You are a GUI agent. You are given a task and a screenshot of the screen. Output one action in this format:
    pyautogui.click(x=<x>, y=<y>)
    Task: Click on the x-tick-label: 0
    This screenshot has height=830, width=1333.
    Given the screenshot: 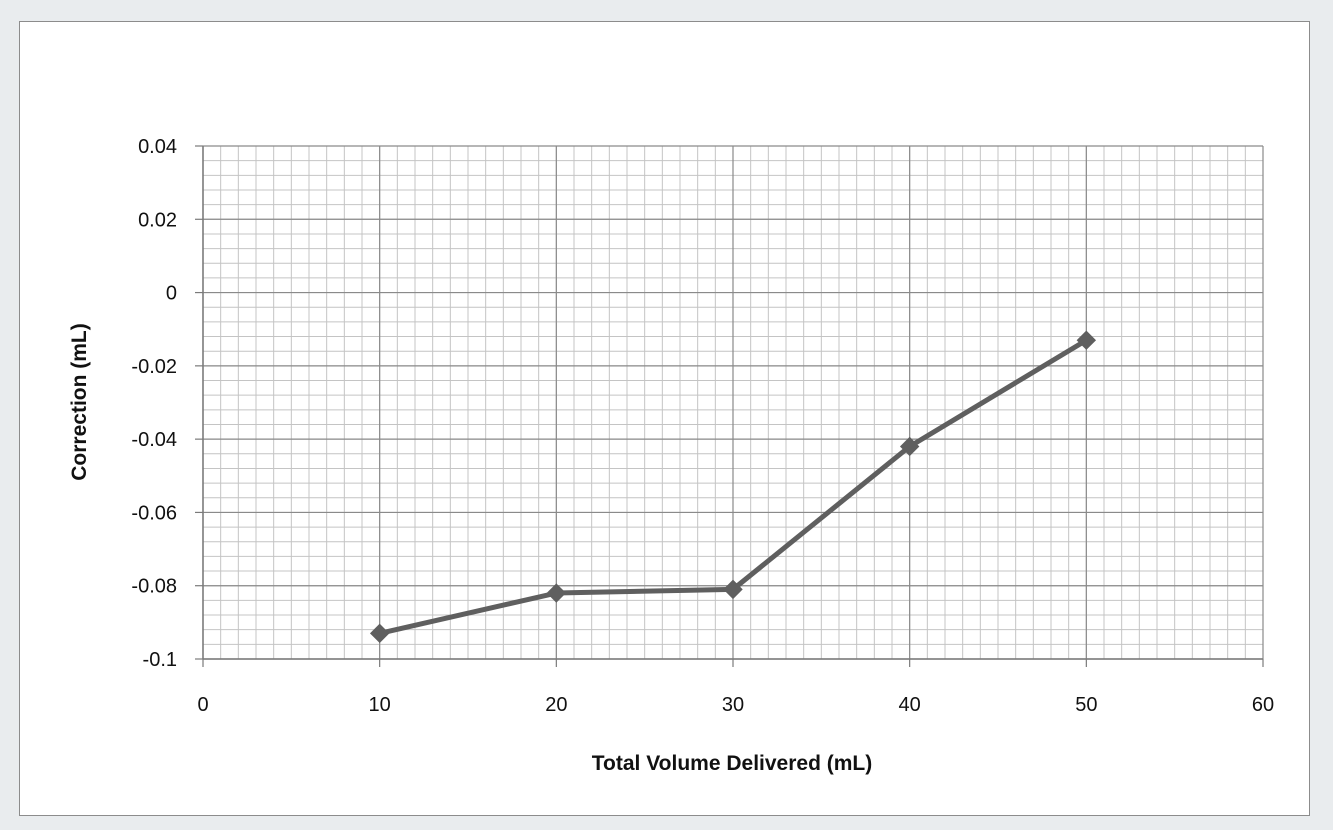 What is the action you would take?
    pyautogui.click(x=202, y=705)
    